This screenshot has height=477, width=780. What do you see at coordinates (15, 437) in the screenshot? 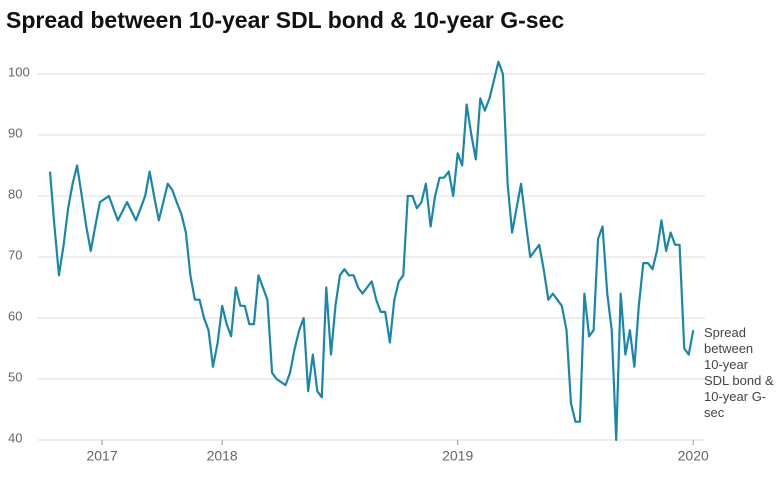
I see `y-tick-label: 40` at bounding box center [15, 437].